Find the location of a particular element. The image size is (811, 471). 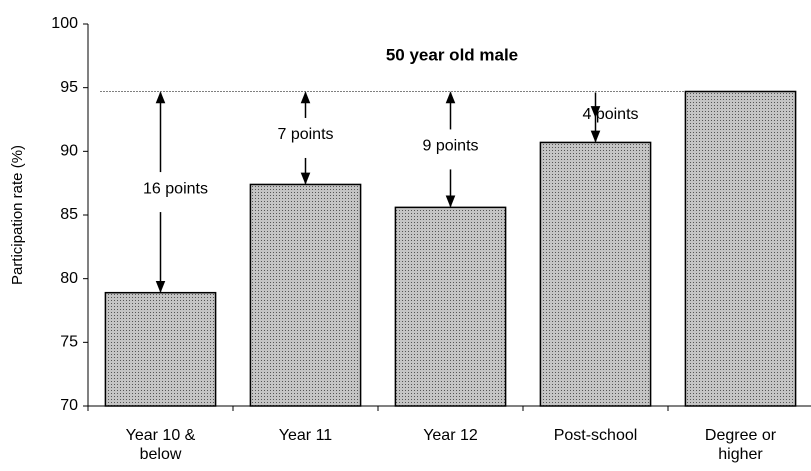

y-tick-label: 95 is located at coordinates (69, 87).